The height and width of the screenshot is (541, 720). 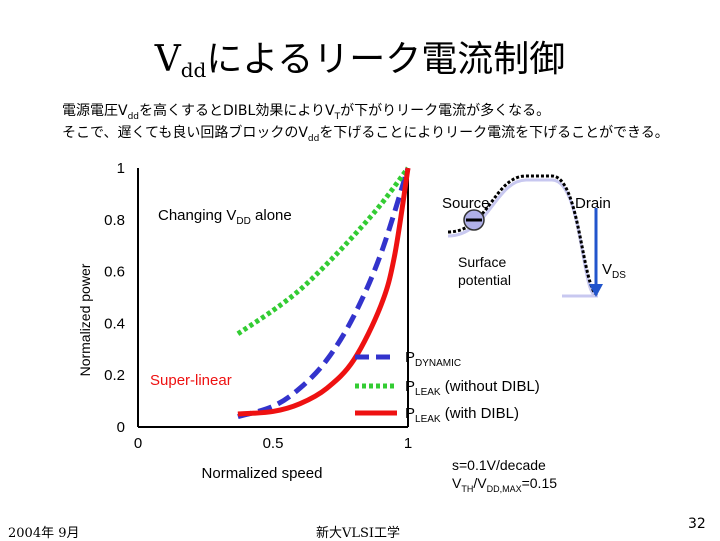 What do you see at coordinates (596, 290) in the screenshot?
I see `vds-arrow-head-icon` at bounding box center [596, 290].